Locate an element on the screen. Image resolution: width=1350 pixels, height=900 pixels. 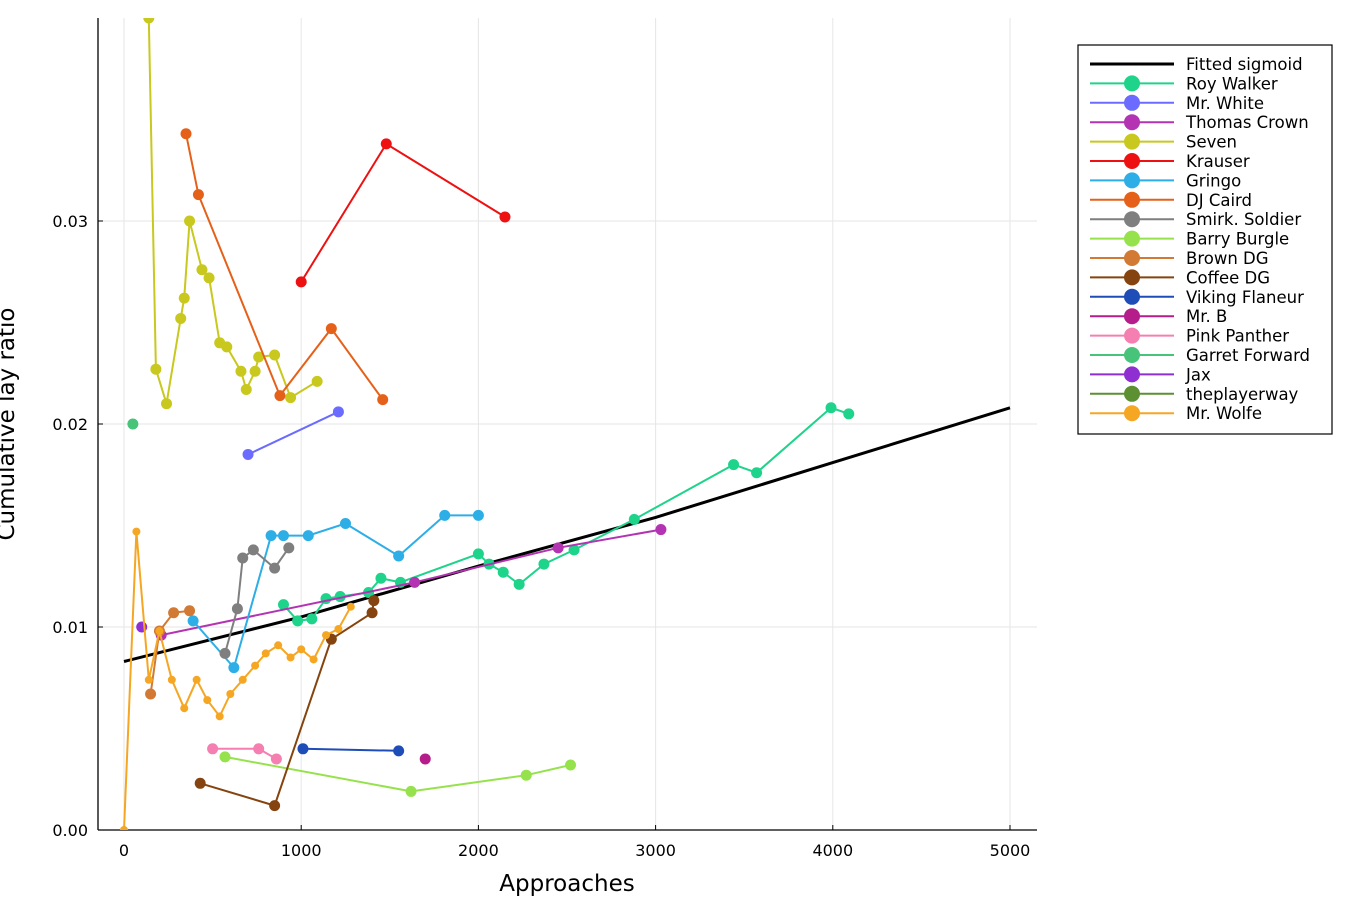
legend-label: Mr. B is located at coordinates (1206, 316).